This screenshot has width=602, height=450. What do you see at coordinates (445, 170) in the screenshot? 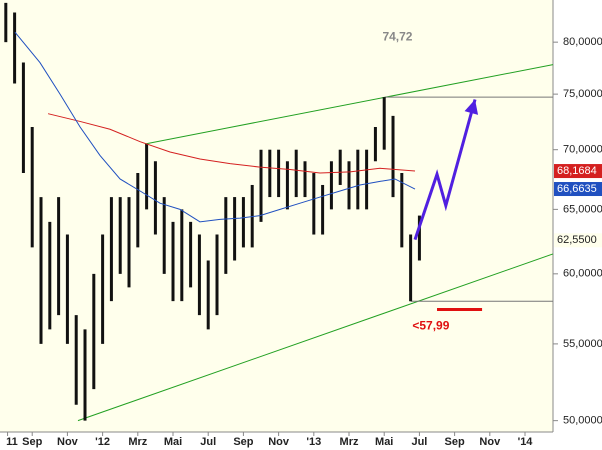
I see `forecast-arrow` at bounding box center [445, 170].